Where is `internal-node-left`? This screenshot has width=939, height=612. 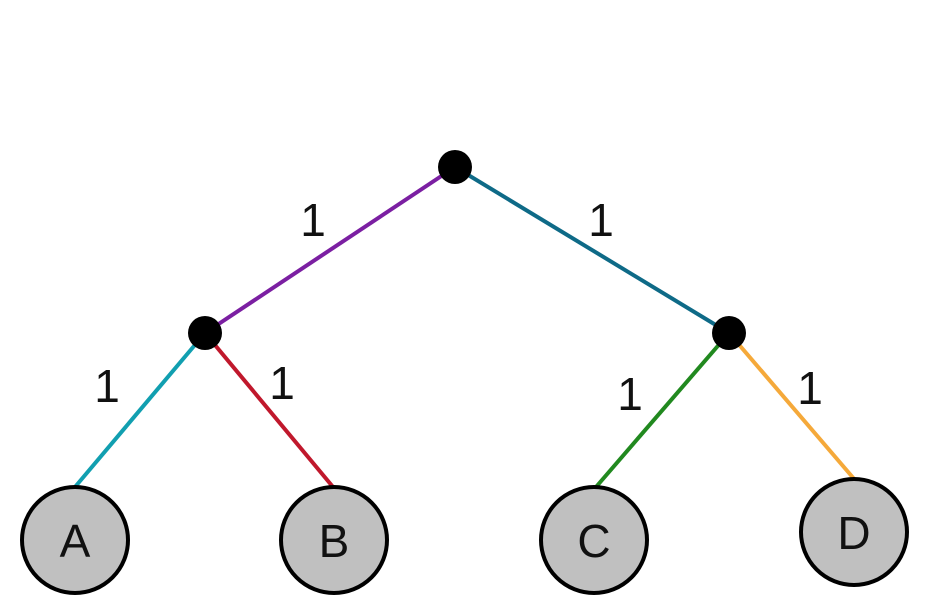 internal-node-left is located at coordinates (205, 333).